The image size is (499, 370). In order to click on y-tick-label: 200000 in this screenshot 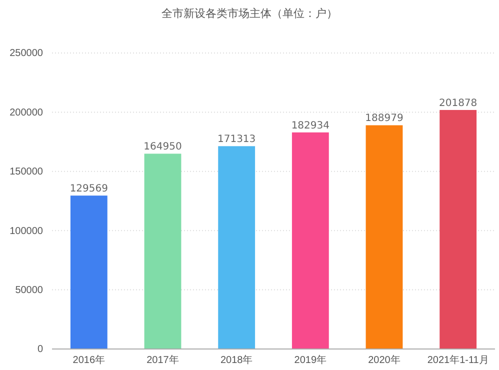, I will do `click(27, 112)`.